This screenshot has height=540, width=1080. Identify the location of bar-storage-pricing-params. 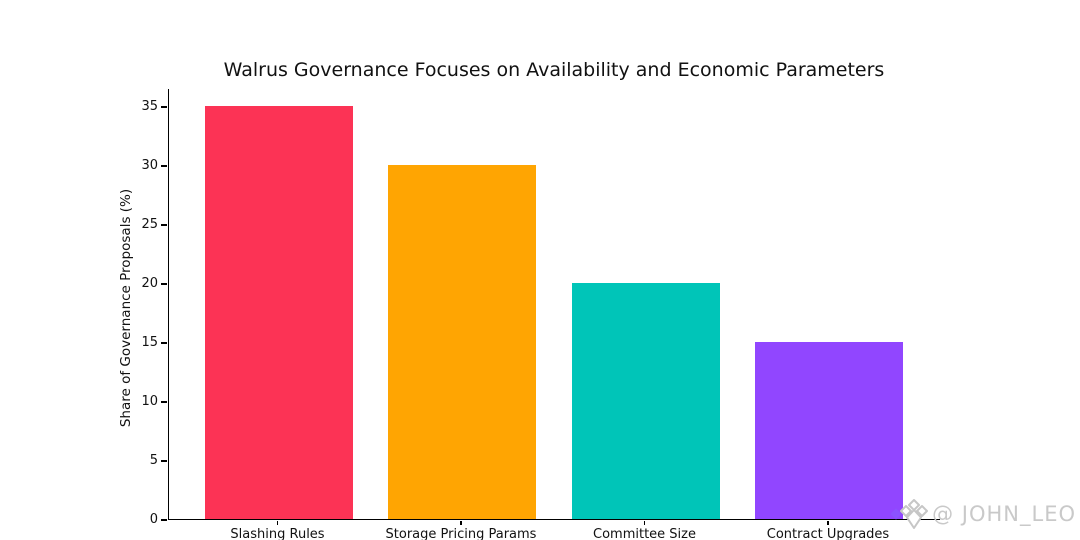
(462, 342).